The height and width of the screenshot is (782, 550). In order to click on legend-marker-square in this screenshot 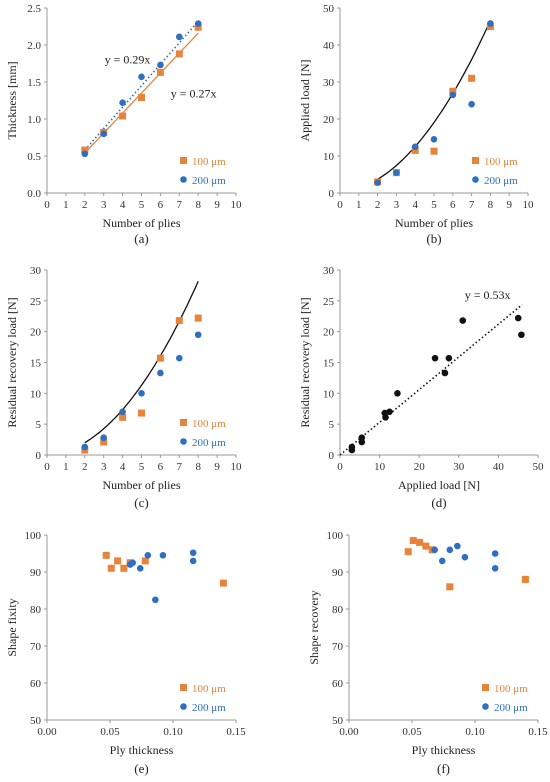, I will do `click(183, 687)`.